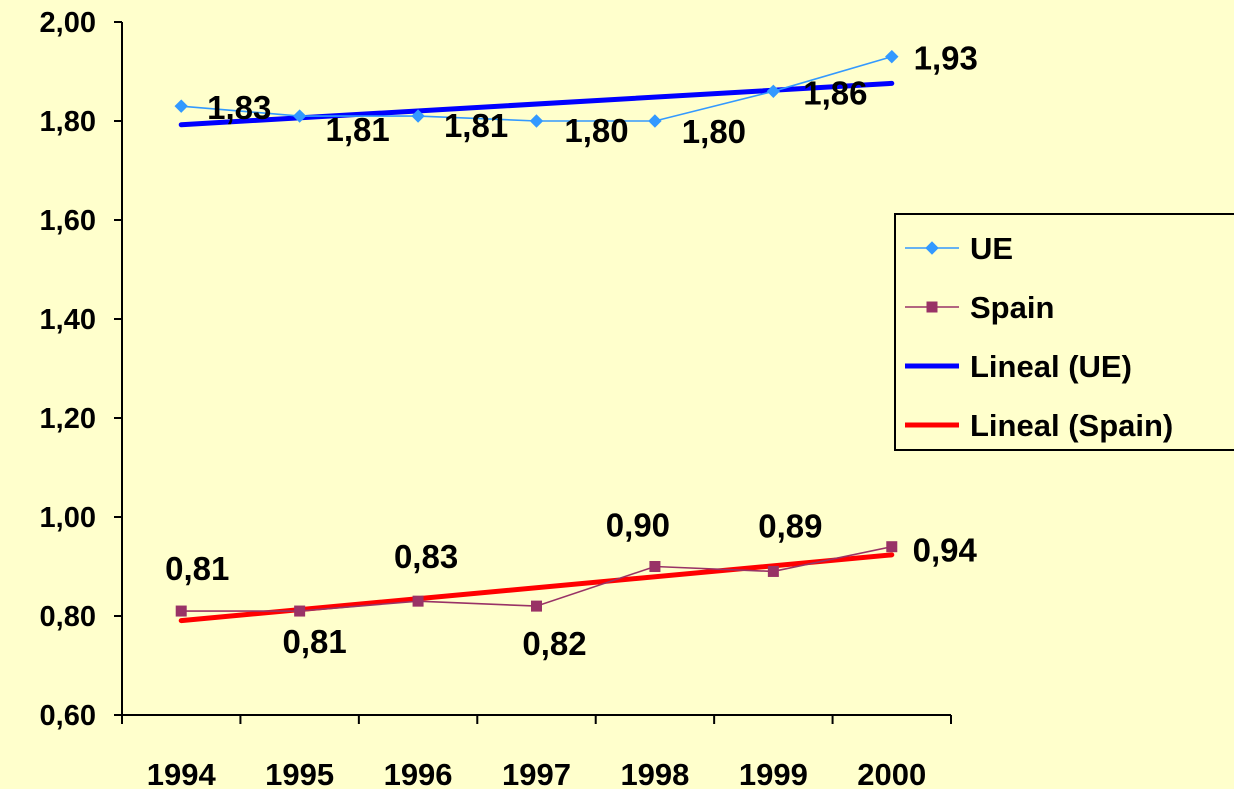 Image resolution: width=1234 pixels, height=789 pixels. Describe the element at coordinates (1071, 425) in the screenshot. I see `legend-label: Lineal (Spain)` at that location.